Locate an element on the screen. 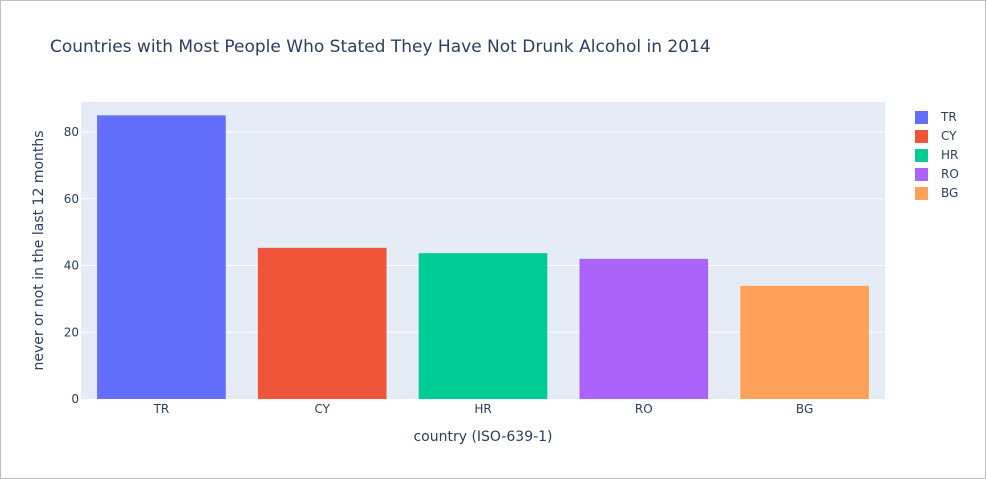 The height and width of the screenshot is (479, 986). legend: TR CY HR RO BG is located at coordinates (937, 155).